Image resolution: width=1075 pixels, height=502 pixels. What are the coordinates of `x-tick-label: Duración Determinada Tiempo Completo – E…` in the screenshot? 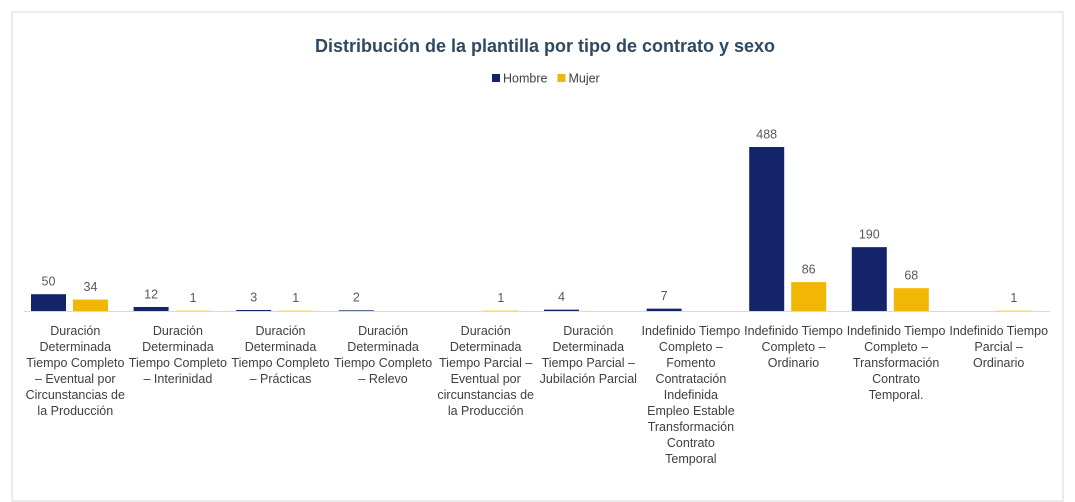 It's located at (75, 371).